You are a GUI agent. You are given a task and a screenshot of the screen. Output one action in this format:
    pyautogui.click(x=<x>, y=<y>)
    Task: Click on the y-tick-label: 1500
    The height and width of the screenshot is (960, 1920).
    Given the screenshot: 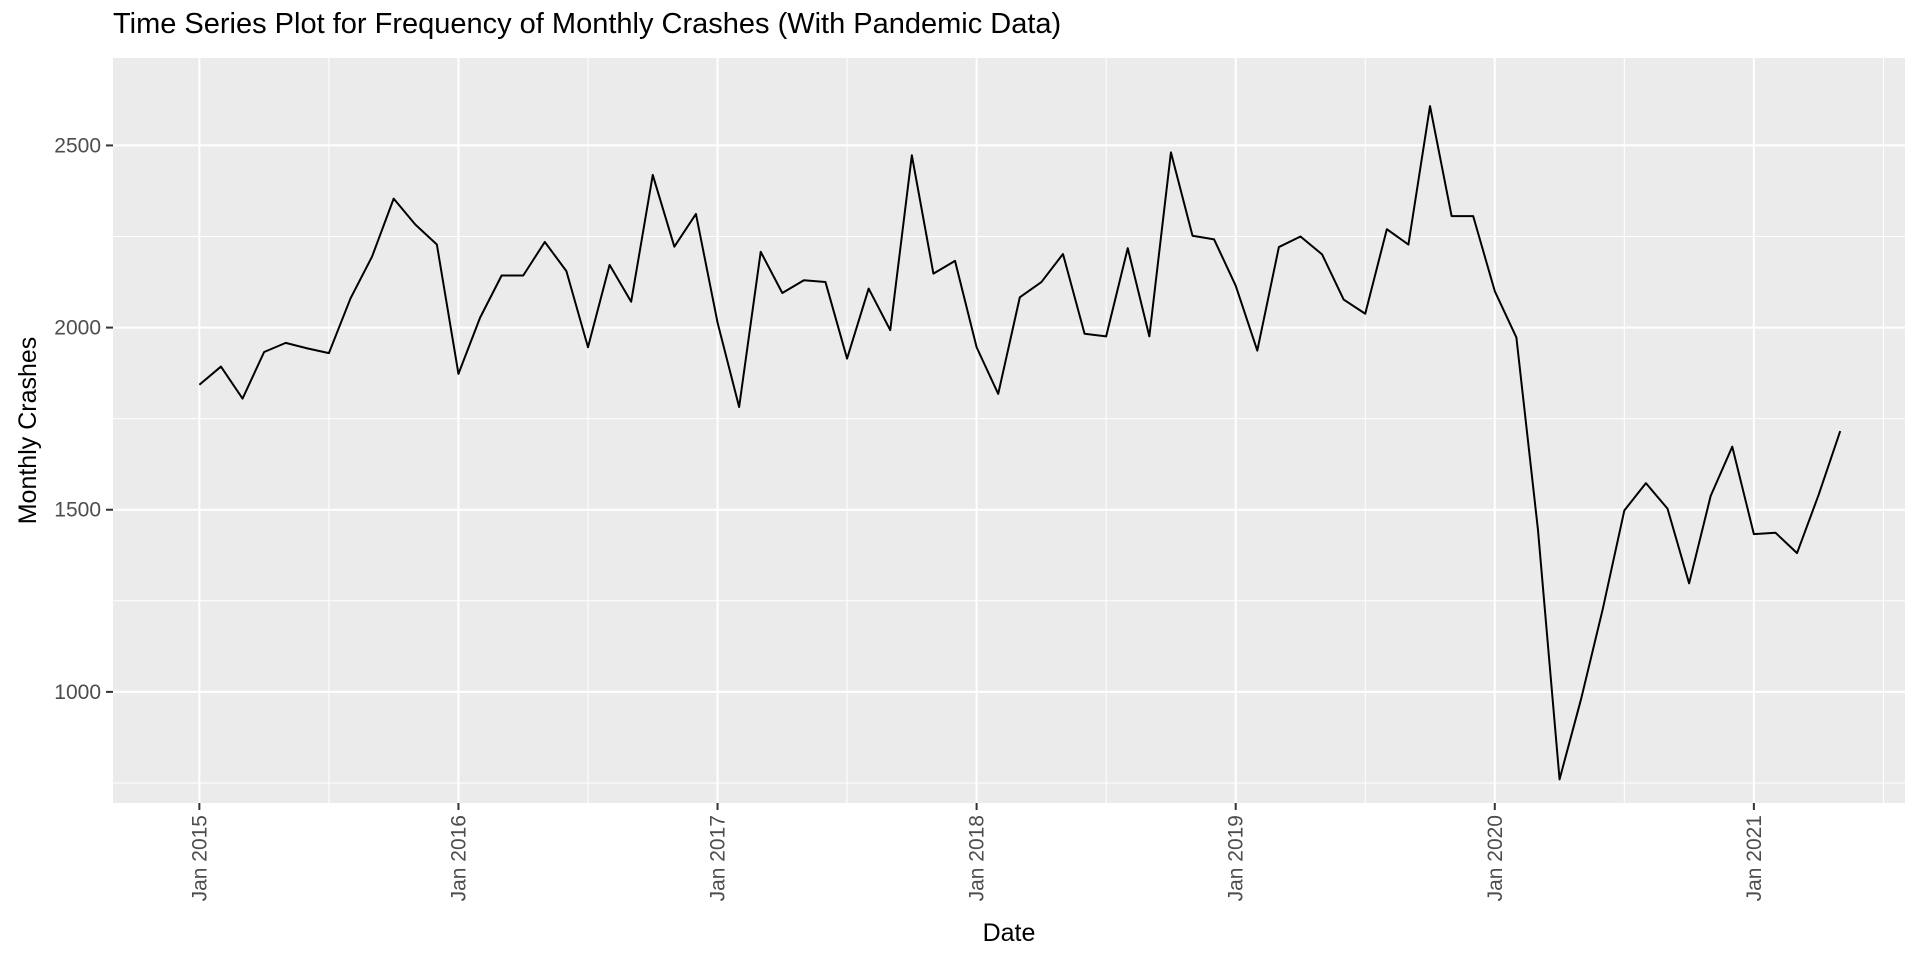 What is the action you would take?
    pyautogui.click(x=77, y=510)
    